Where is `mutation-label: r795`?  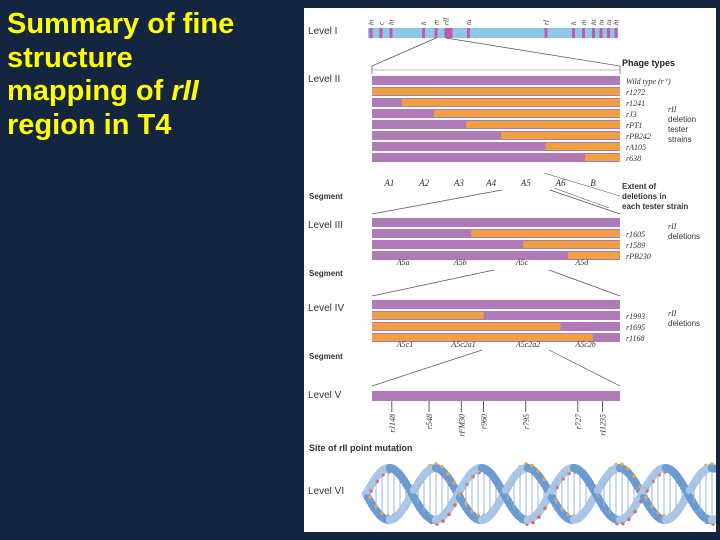
mutation-label: r795 is located at coordinates (526, 421).